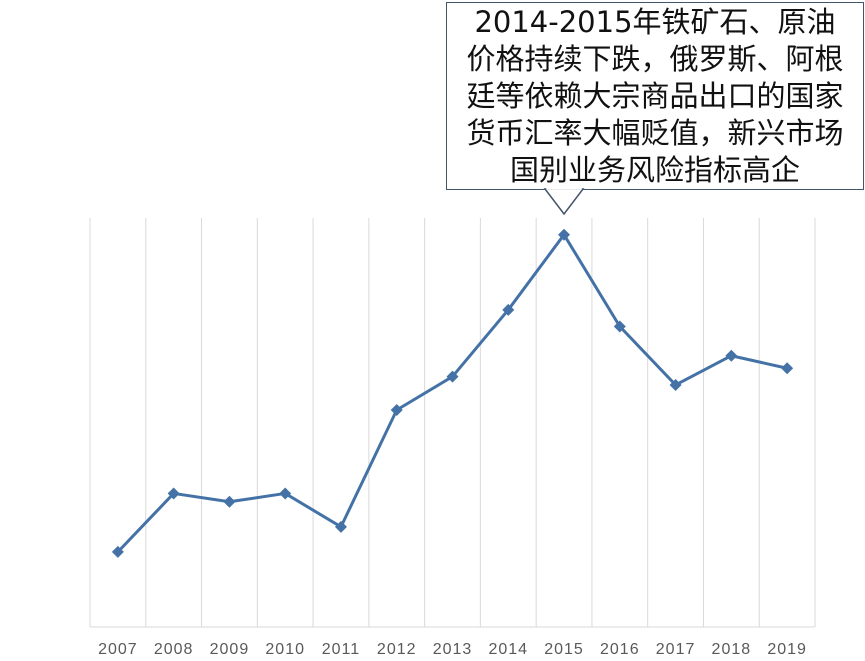 The height and width of the screenshot is (661, 865). Describe the element at coordinates (787, 368) in the screenshot. I see `data-point-2019` at that location.